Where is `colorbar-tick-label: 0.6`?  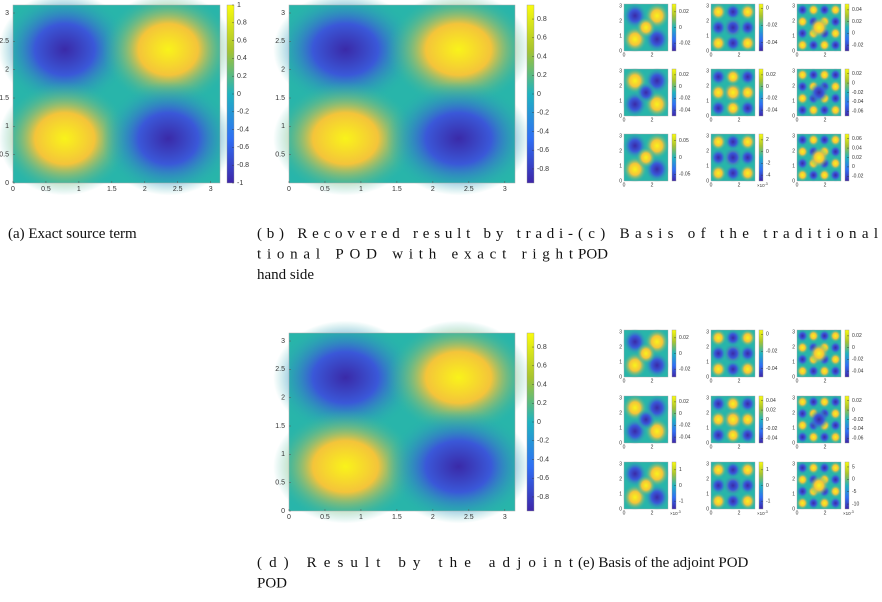
colorbar-tick-label: 0.6 is located at coordinates (542, 366).